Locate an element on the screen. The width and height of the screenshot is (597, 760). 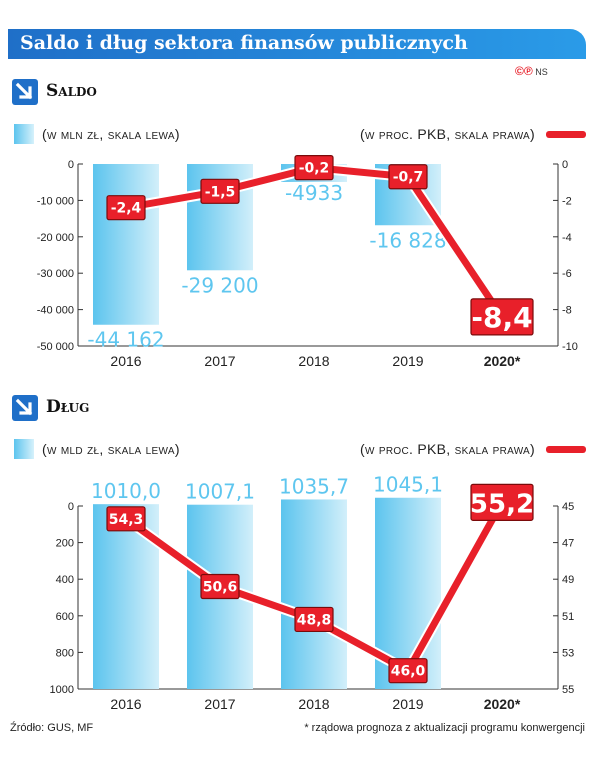
line-label-dlug: 46,0 is located at coordinates (408, 672).